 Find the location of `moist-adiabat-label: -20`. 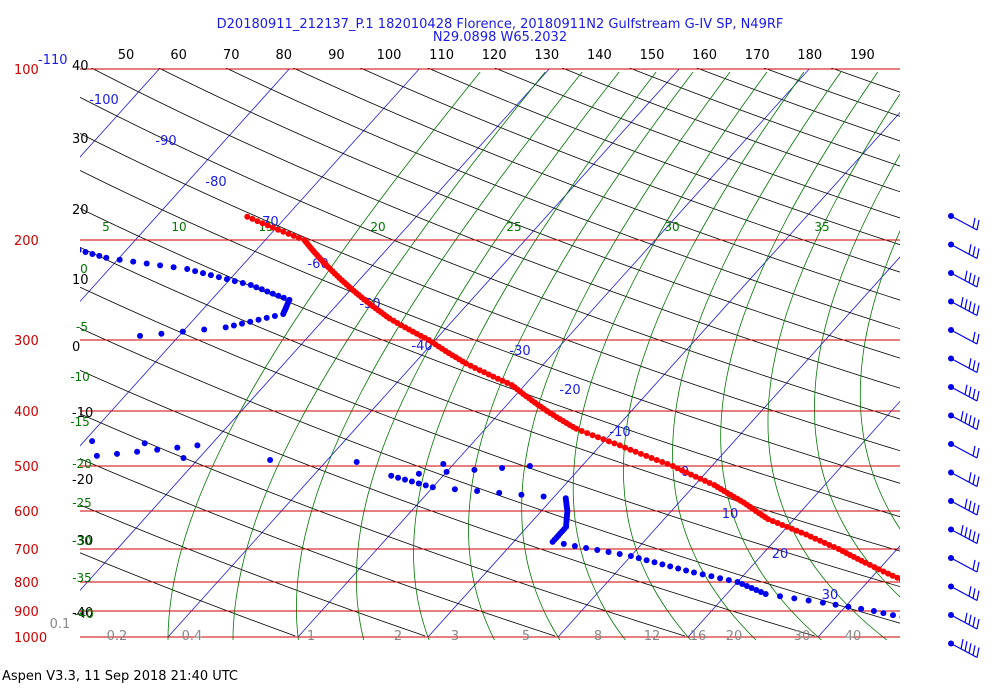

moist-adiabat-label: -20 is located at coordinates (82, 464).